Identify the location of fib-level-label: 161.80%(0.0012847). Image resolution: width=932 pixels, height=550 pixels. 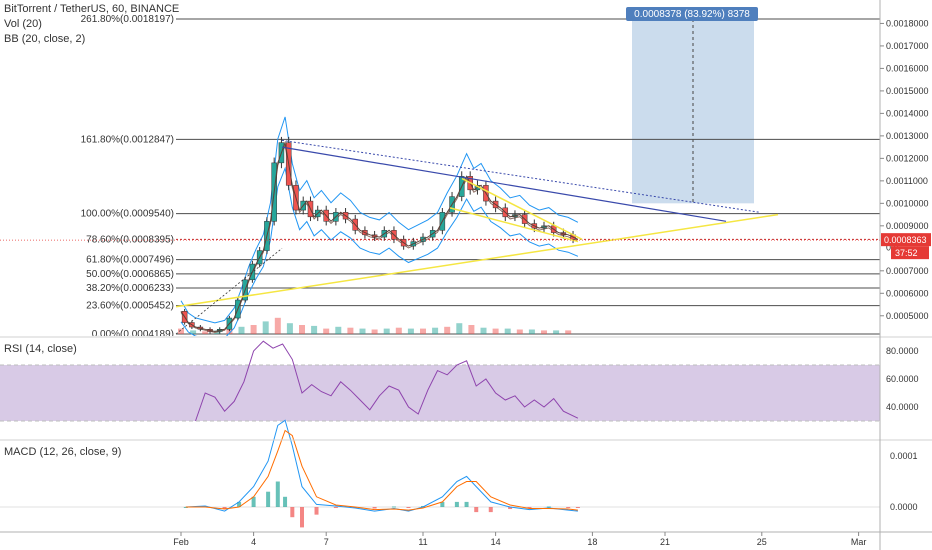
(127, 139).